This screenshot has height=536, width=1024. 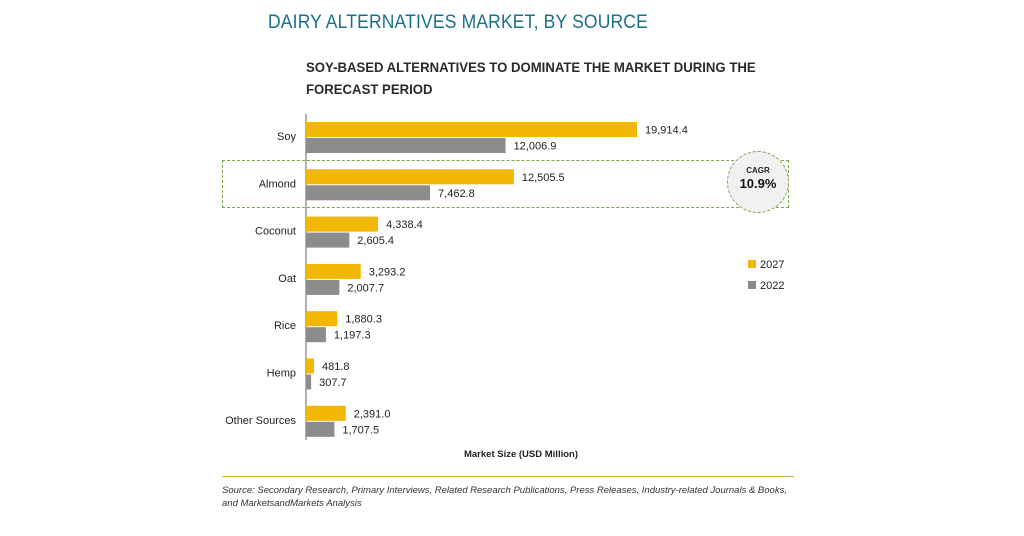 I want to click on bar-2027-soy, so click(x=471, y=129).